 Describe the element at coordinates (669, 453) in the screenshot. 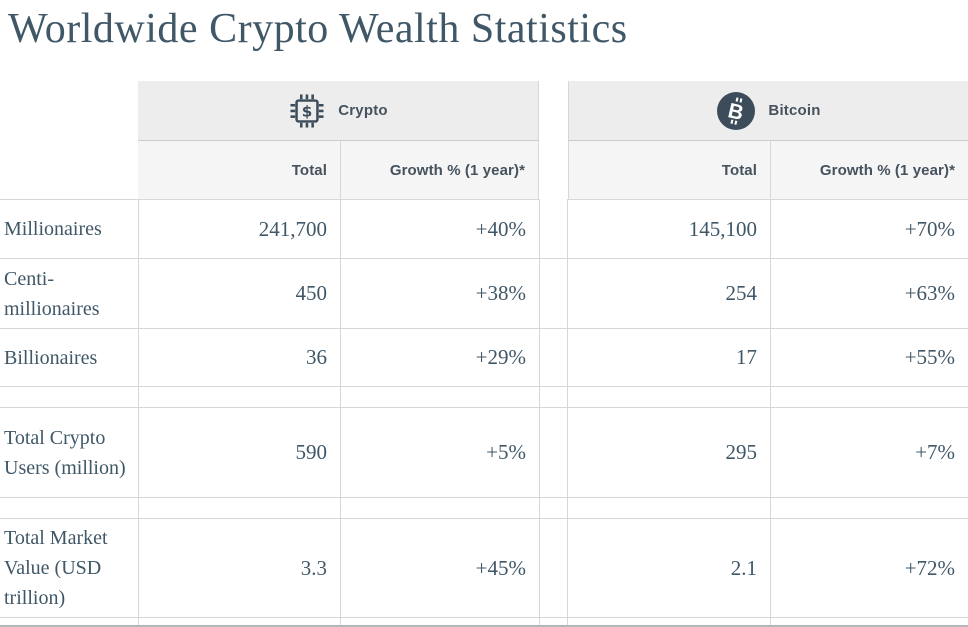

I see `cell-bitcoin-total: 295` at that location.